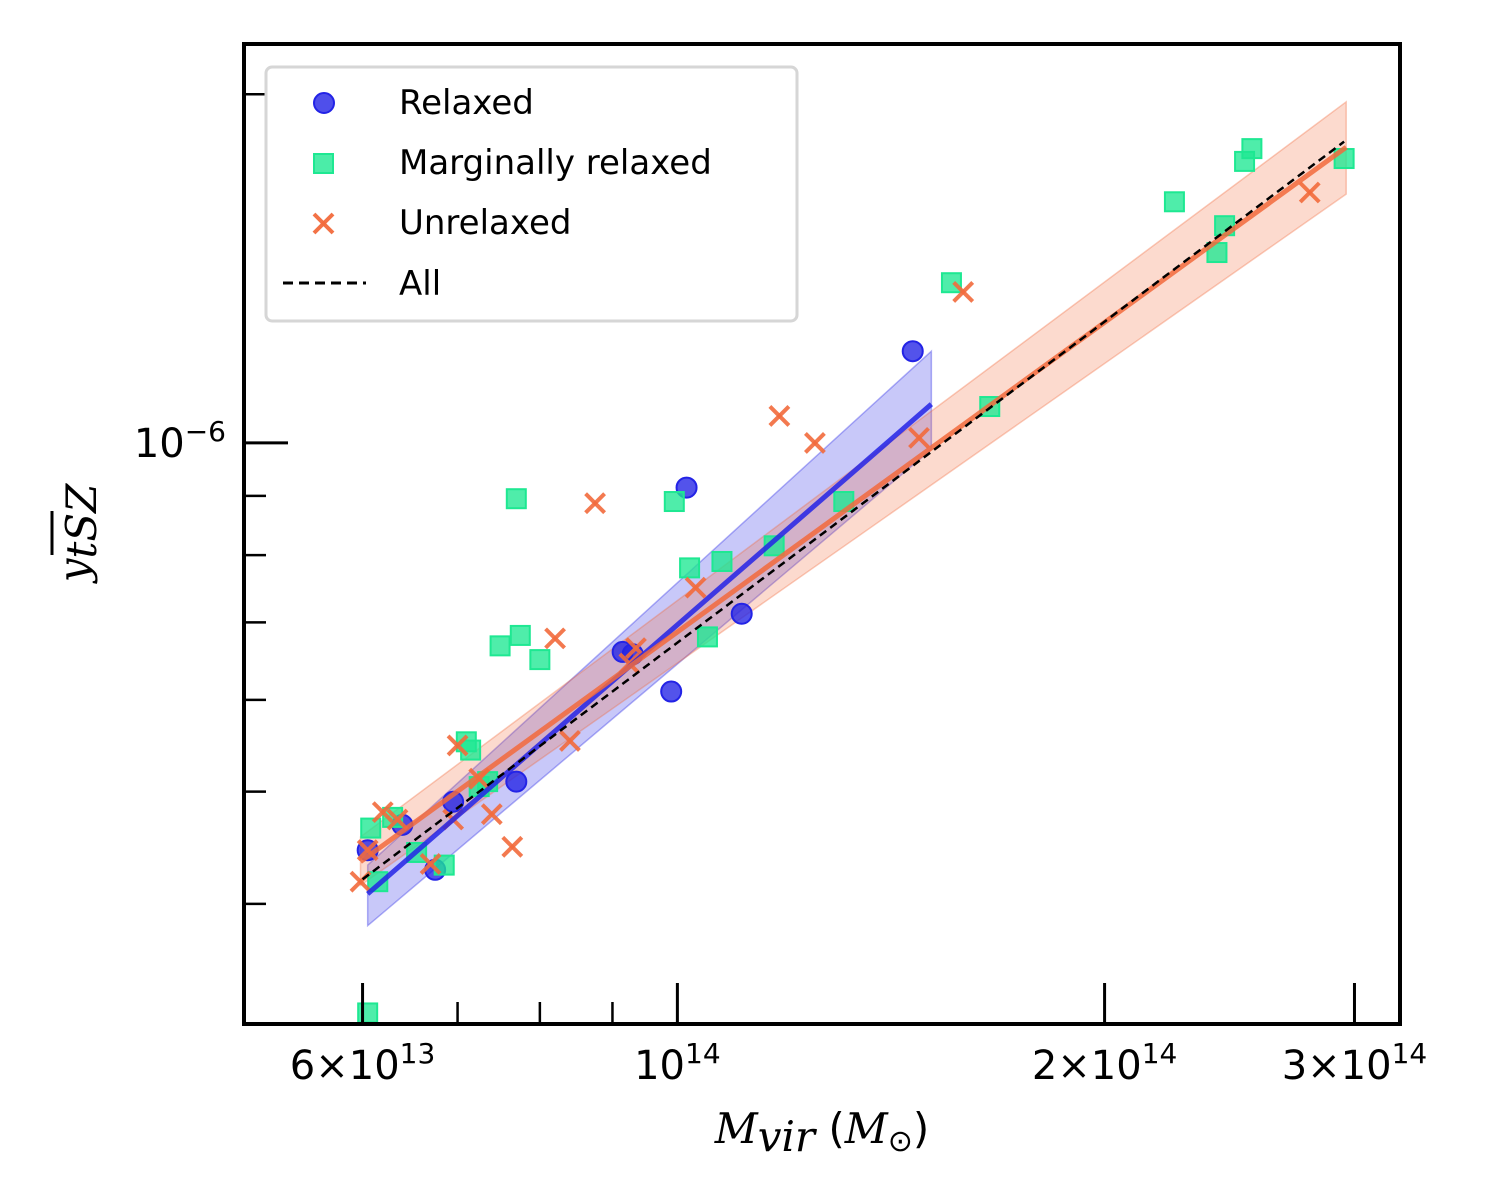  Describe the element at coordinates (420, 284) in the screenshot. I see `legend-label-all: All` at that location.